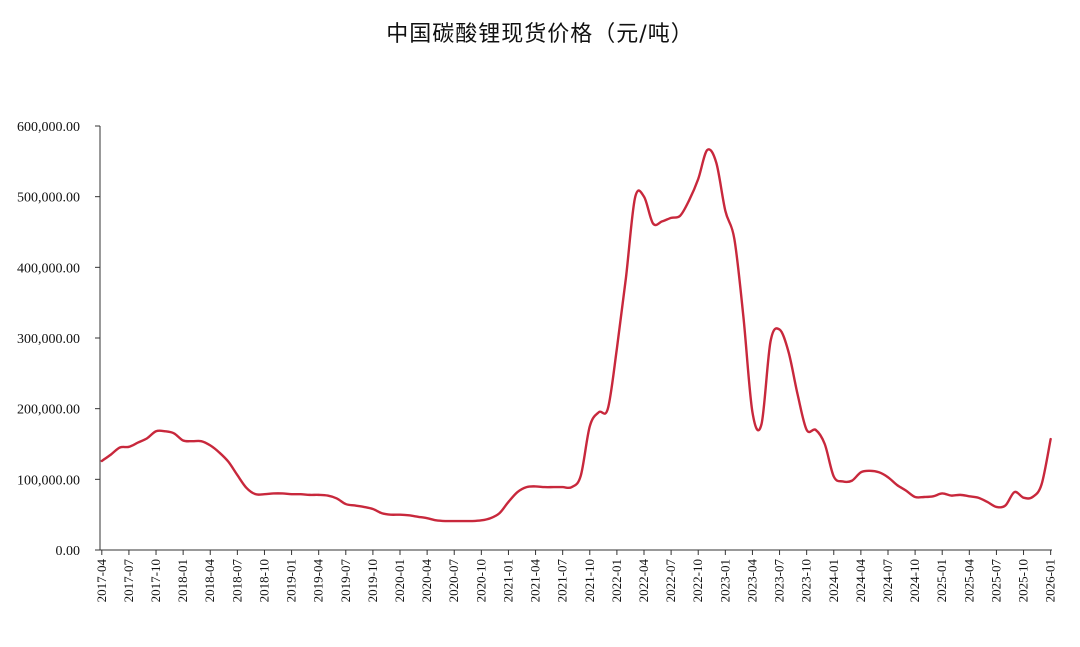  I want to click on x-tick-label: 2019-04, so click(318, 581).